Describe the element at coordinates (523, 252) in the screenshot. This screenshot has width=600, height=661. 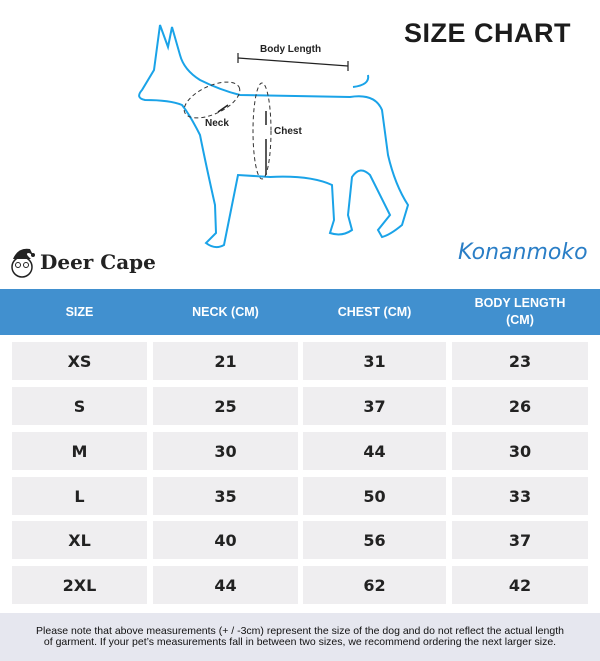
I see `konanmoko-logo: Konanmoko` at that location.